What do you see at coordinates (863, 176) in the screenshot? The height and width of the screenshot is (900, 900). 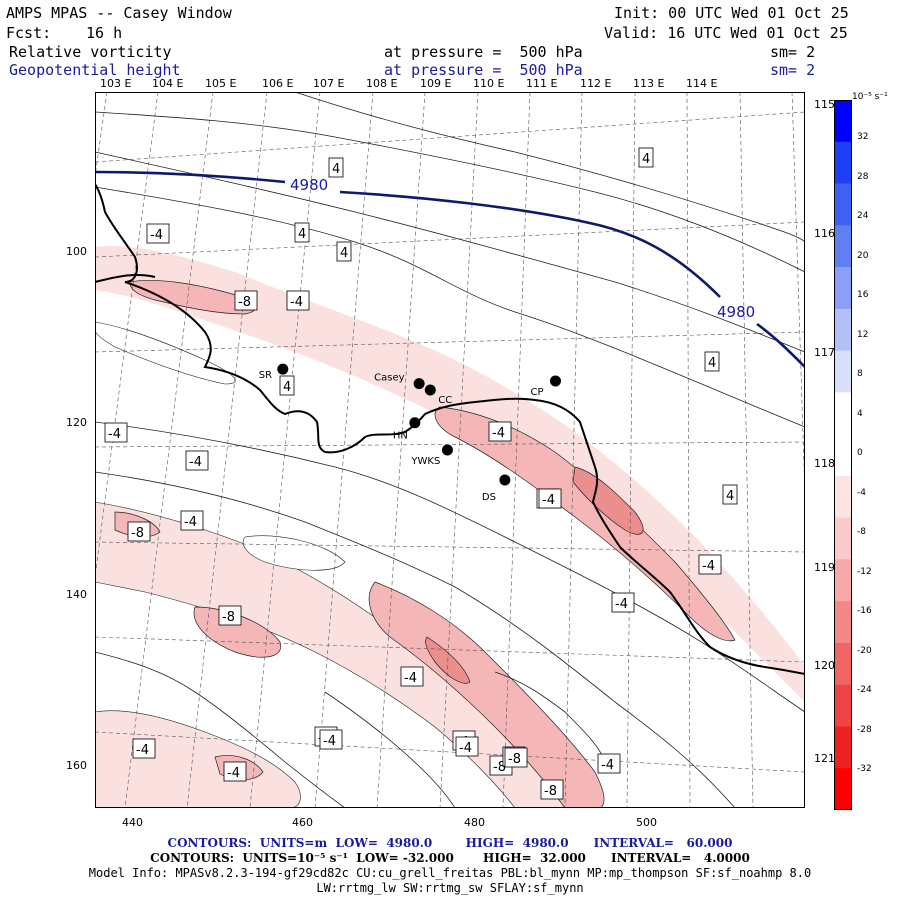 I see `colorbar-label: 28` at bounding box center [863, 176].